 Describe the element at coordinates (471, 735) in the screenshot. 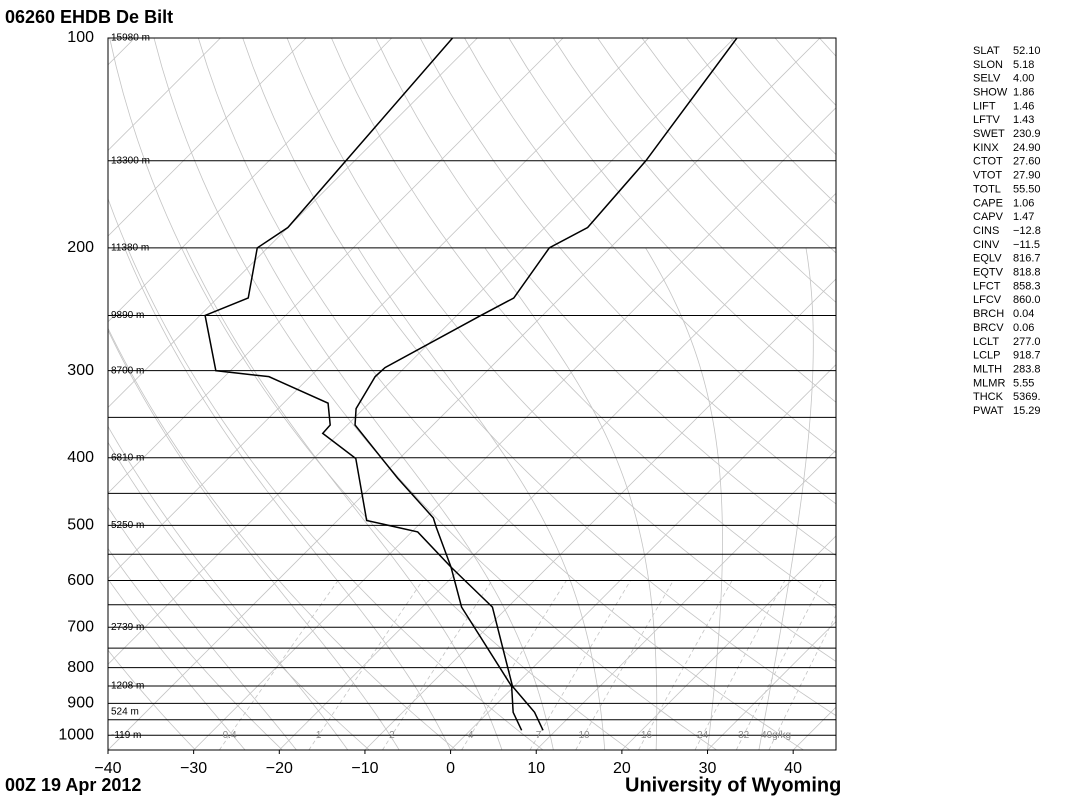

I see `mixing-ratio-label: 4` at that location.